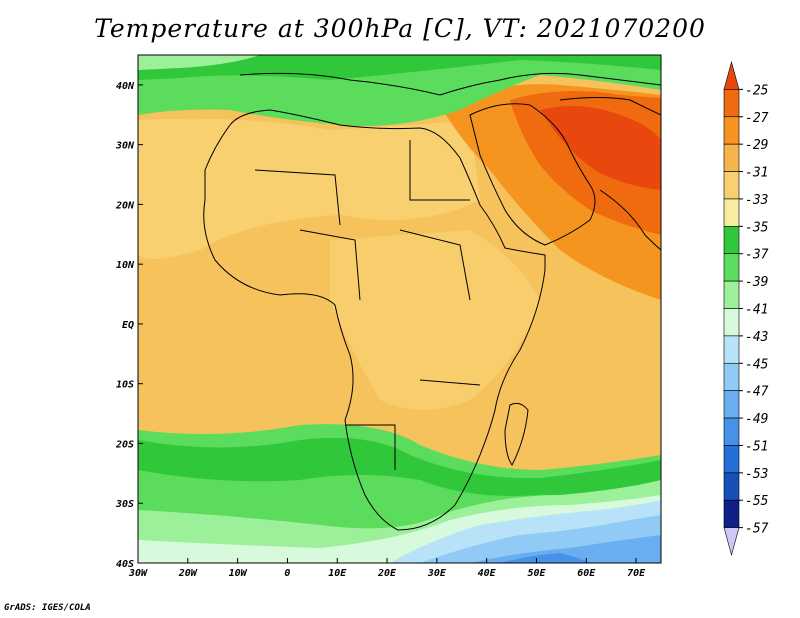 The width and height of the screenshot is (800, 618). Describe the element at coordinates (125, 385) in the screenshot. I see `lat-tick-label: 10S` at that location.